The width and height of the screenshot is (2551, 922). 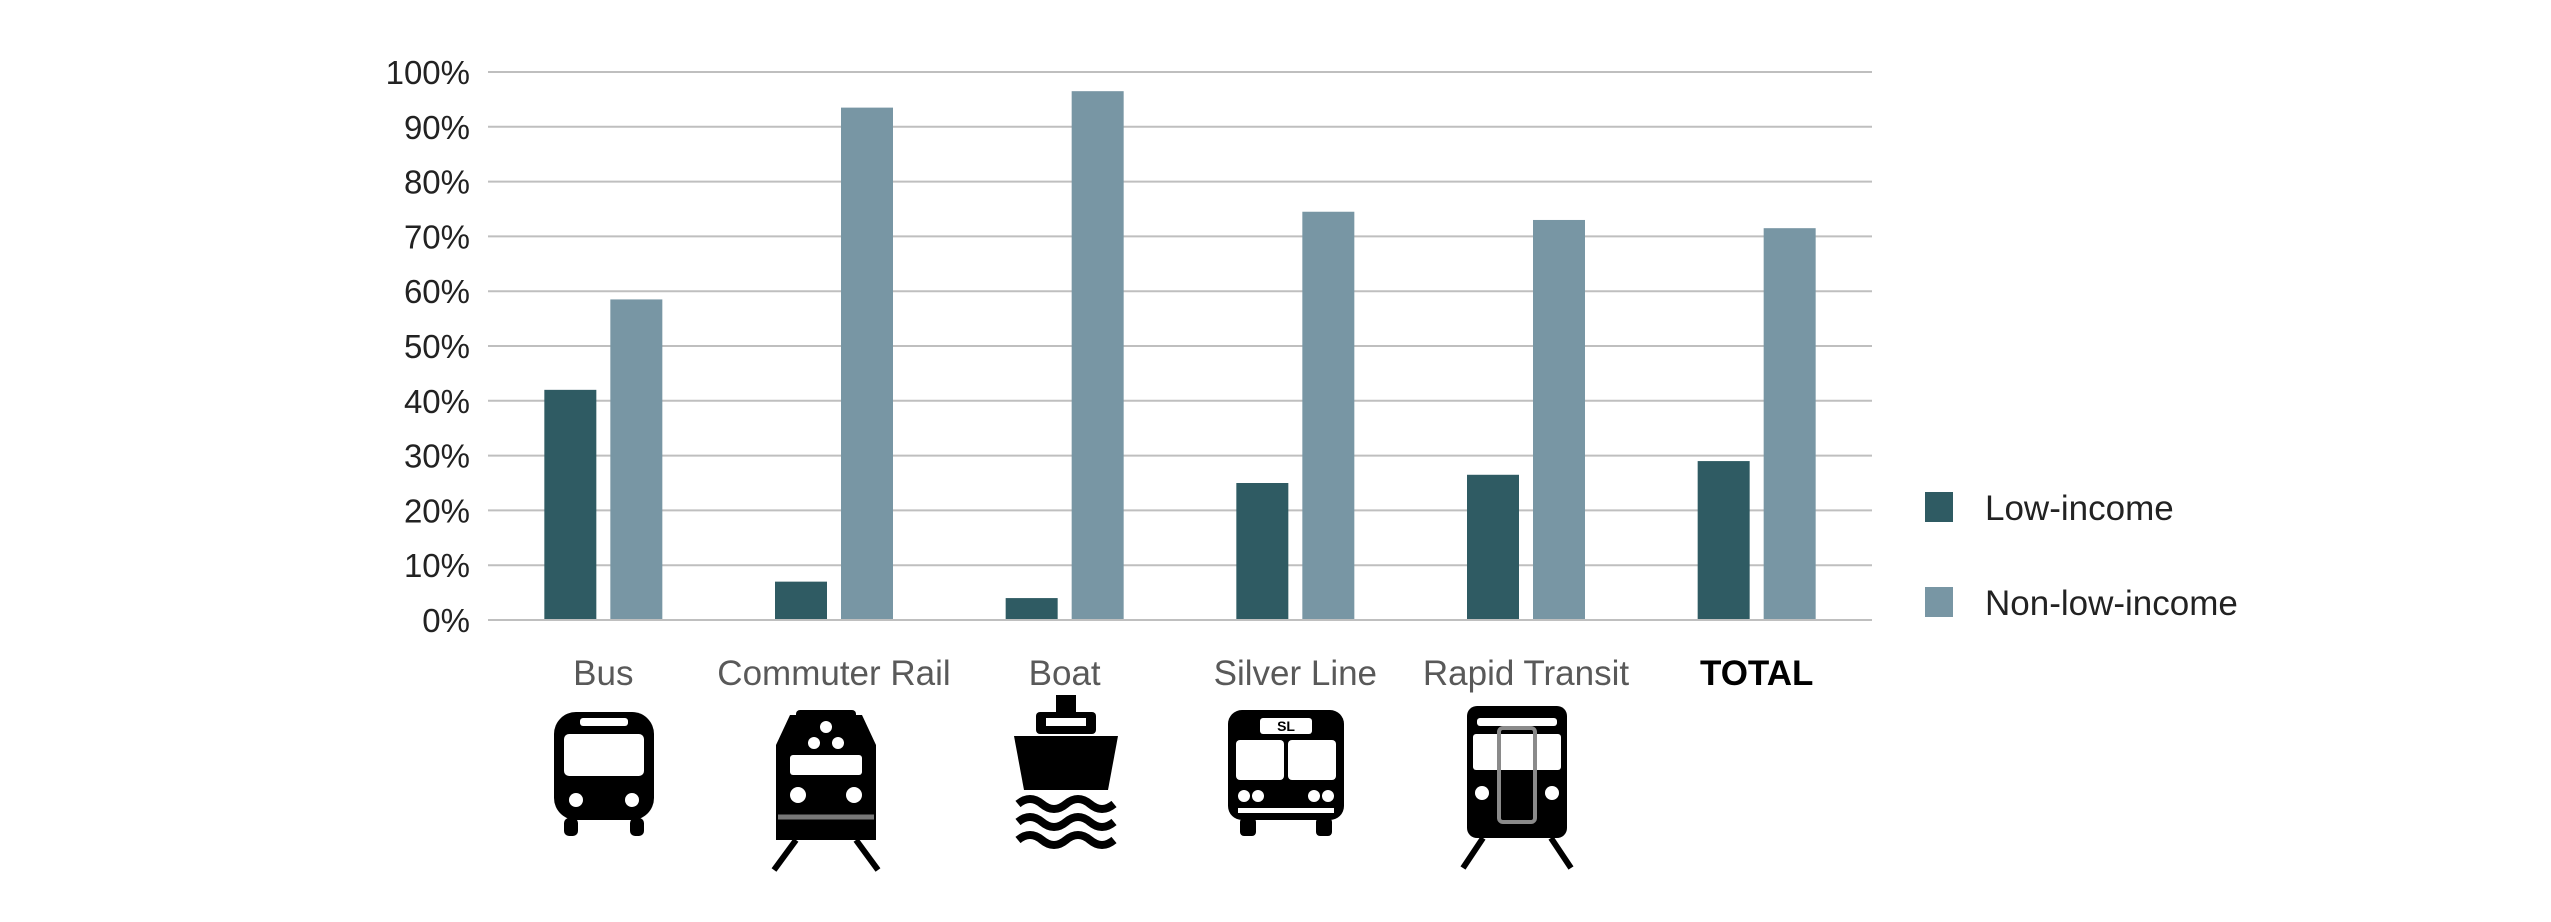 I want to click on y-tick-label: 20%, so click(x=437, y=510).